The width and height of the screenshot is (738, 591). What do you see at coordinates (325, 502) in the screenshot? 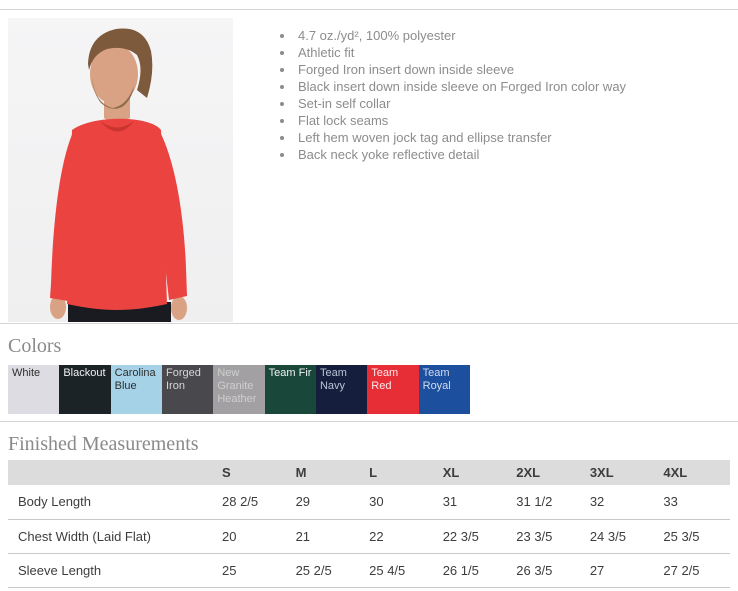
I see `measurement-value: 29` at bounding box center [325, 502].